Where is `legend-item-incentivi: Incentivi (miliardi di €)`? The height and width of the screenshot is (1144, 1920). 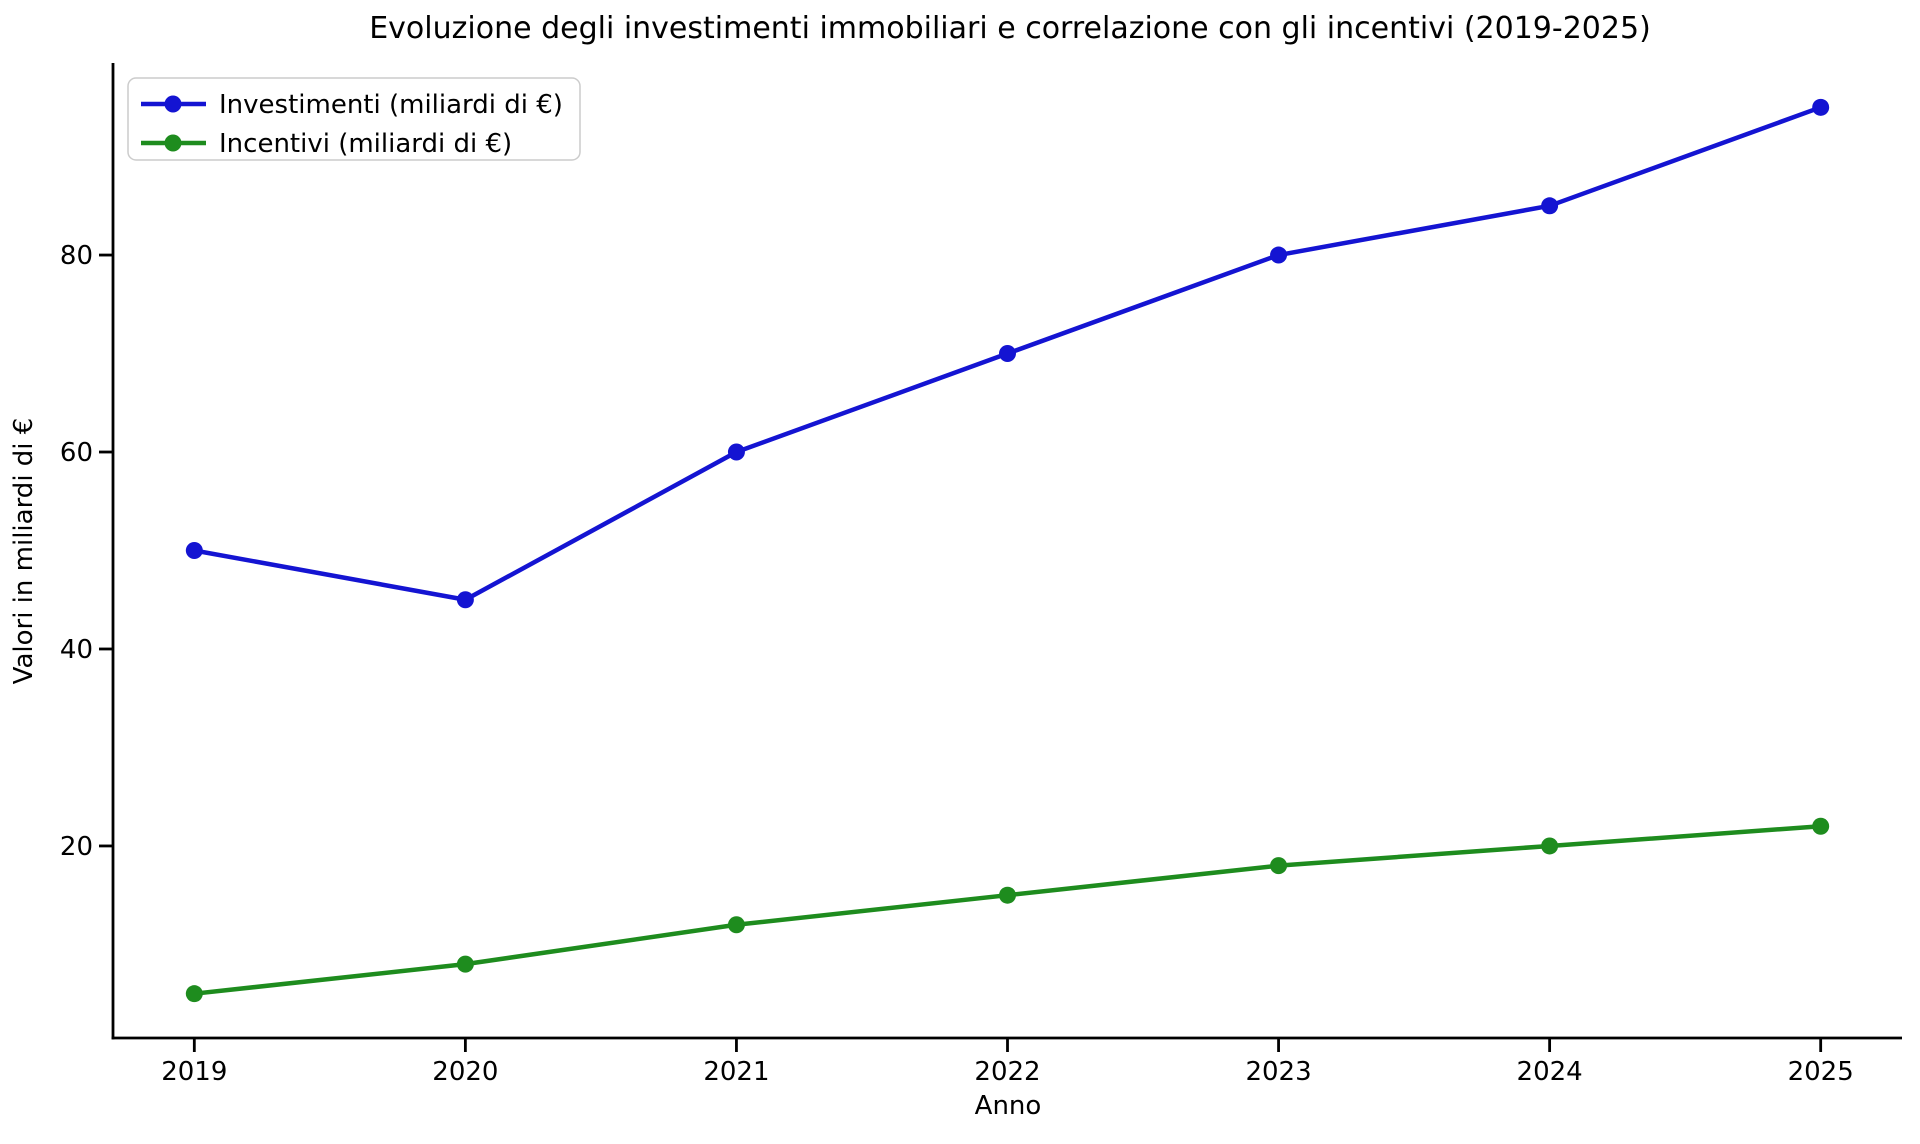 legend-item-incentivi: Incentivi (miliardi di €) is located at coordinates (326, 144).